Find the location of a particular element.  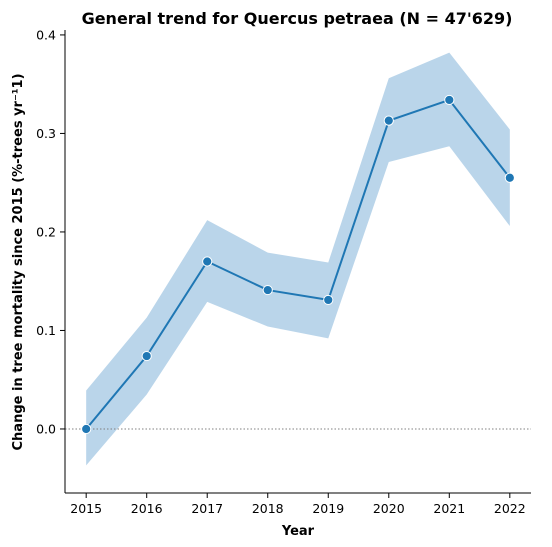

y-tick-label: 0.0 is located at coordinates (46, 428).